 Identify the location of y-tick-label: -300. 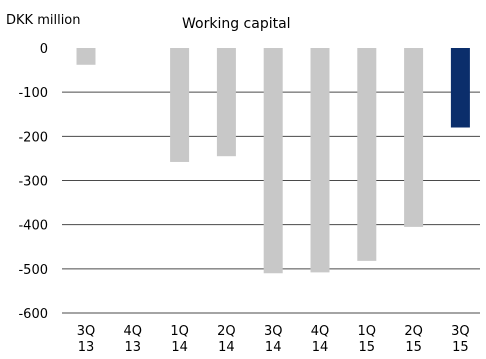
(33, 182).